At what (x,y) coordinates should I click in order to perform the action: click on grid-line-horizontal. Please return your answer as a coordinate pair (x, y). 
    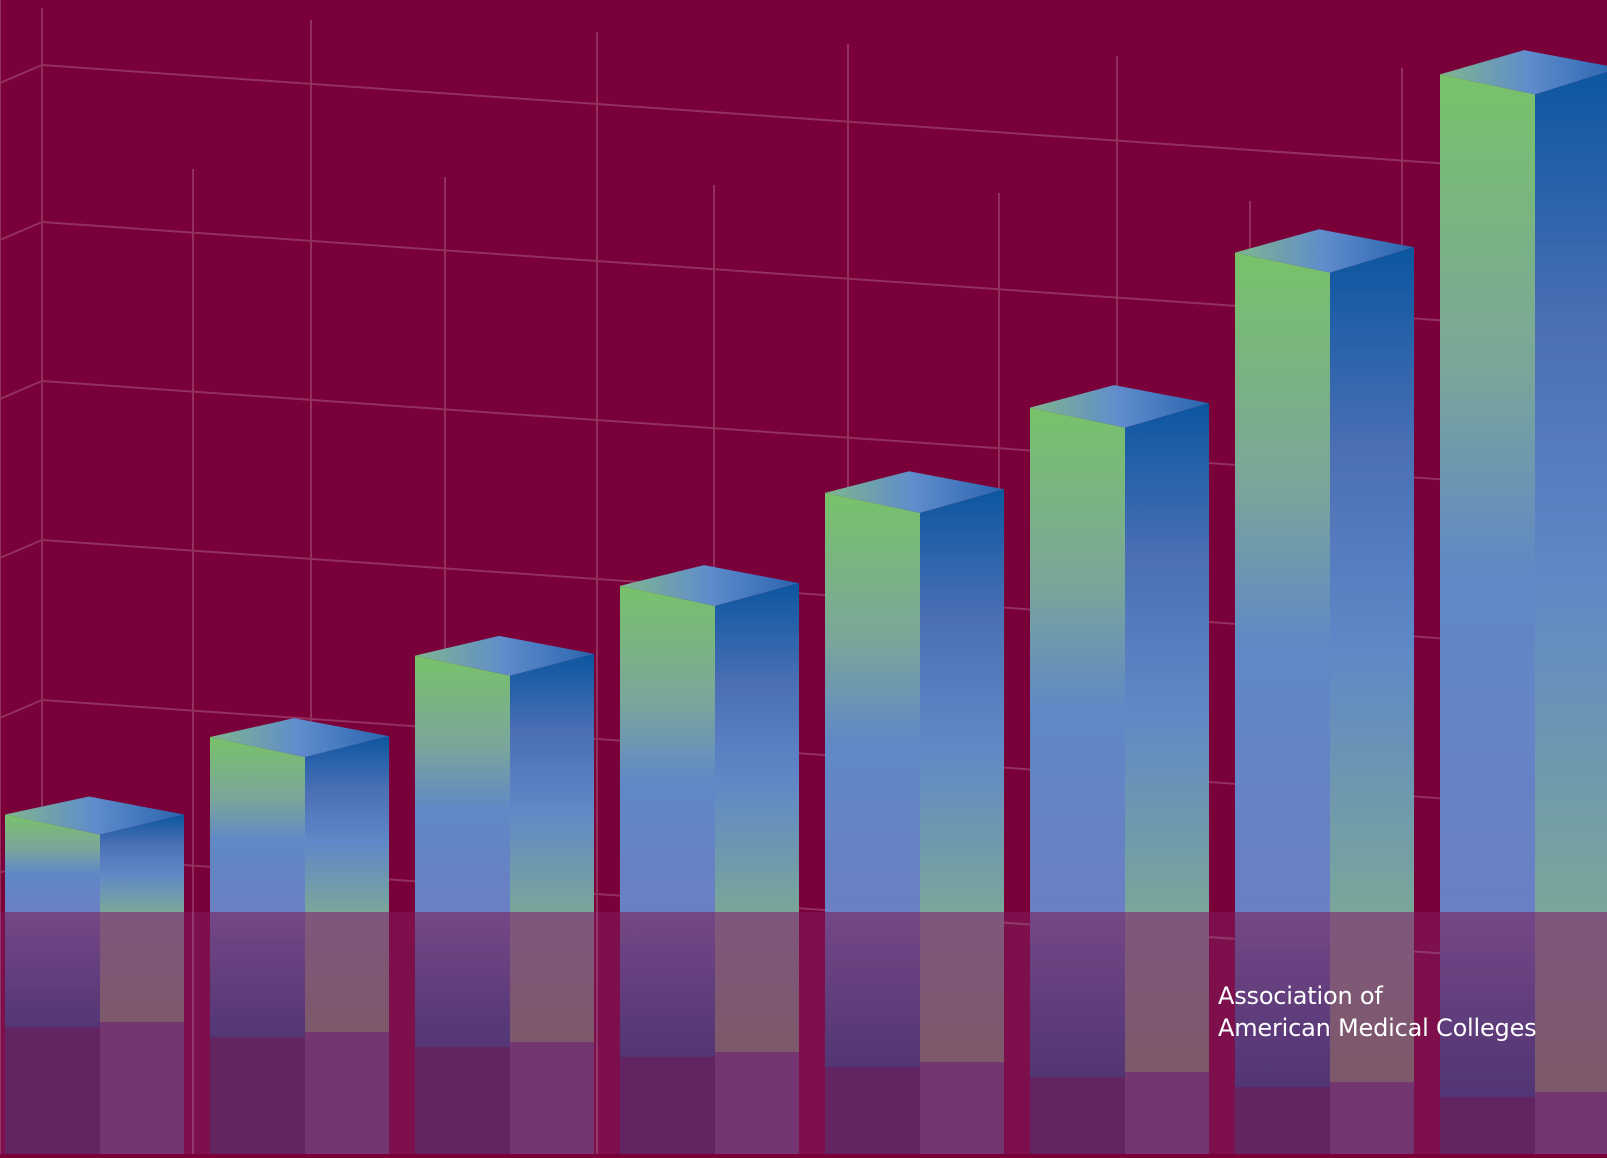
    Looking at the image, I should click on (824, 120).